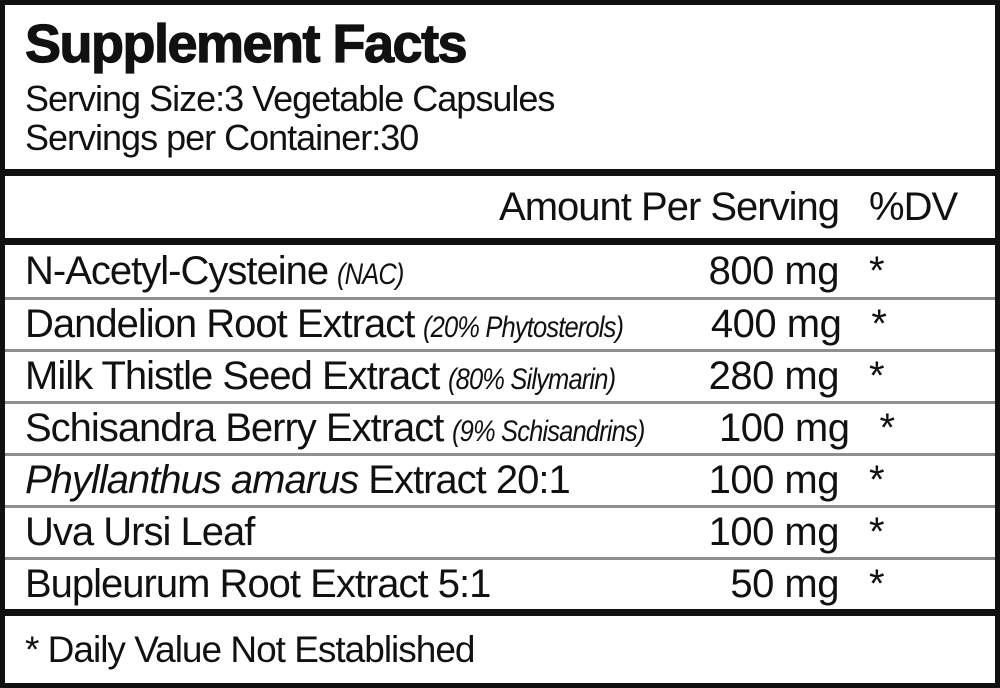  I want to click on column-header-dv: %DV, so click(913, 206).